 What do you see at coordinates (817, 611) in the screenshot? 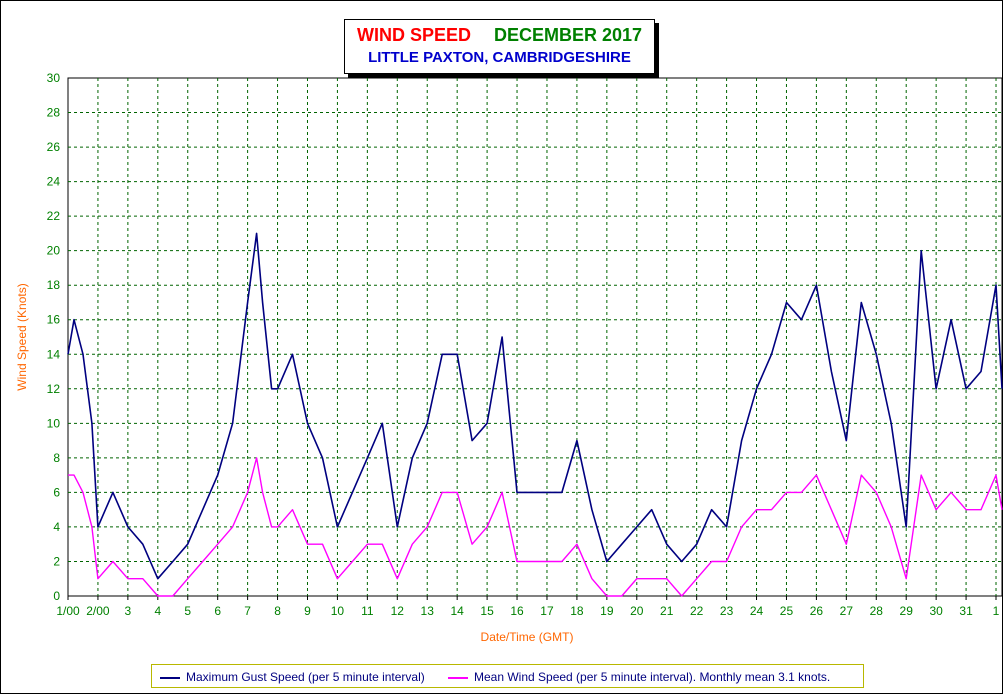
I see `x-tick-label: 26` at bounding box center [817, 611].